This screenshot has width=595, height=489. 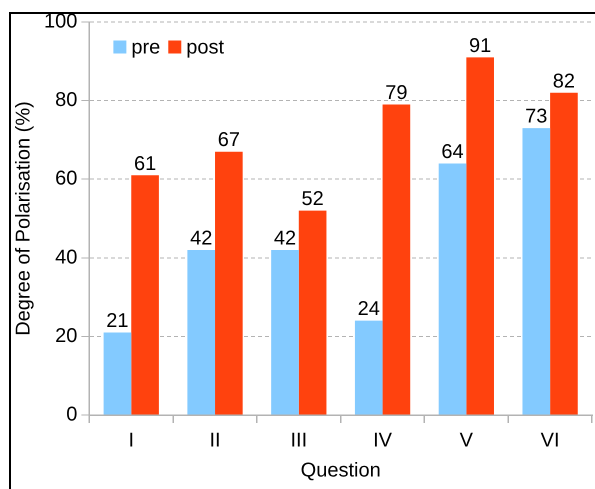 What do you see at coordinates (299, 441) in the screenshot?
I see `x-tick-label: III` at bounding box center [299, 441].